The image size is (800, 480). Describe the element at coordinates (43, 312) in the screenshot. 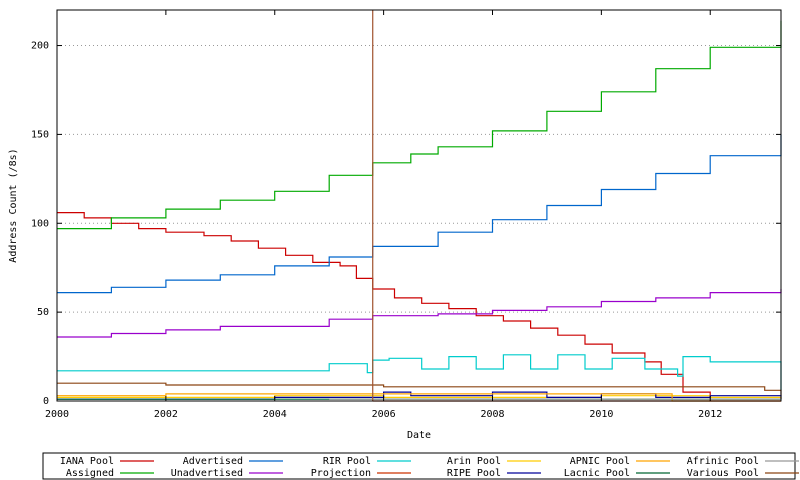

I see `y-tick-label: 50` at that location.